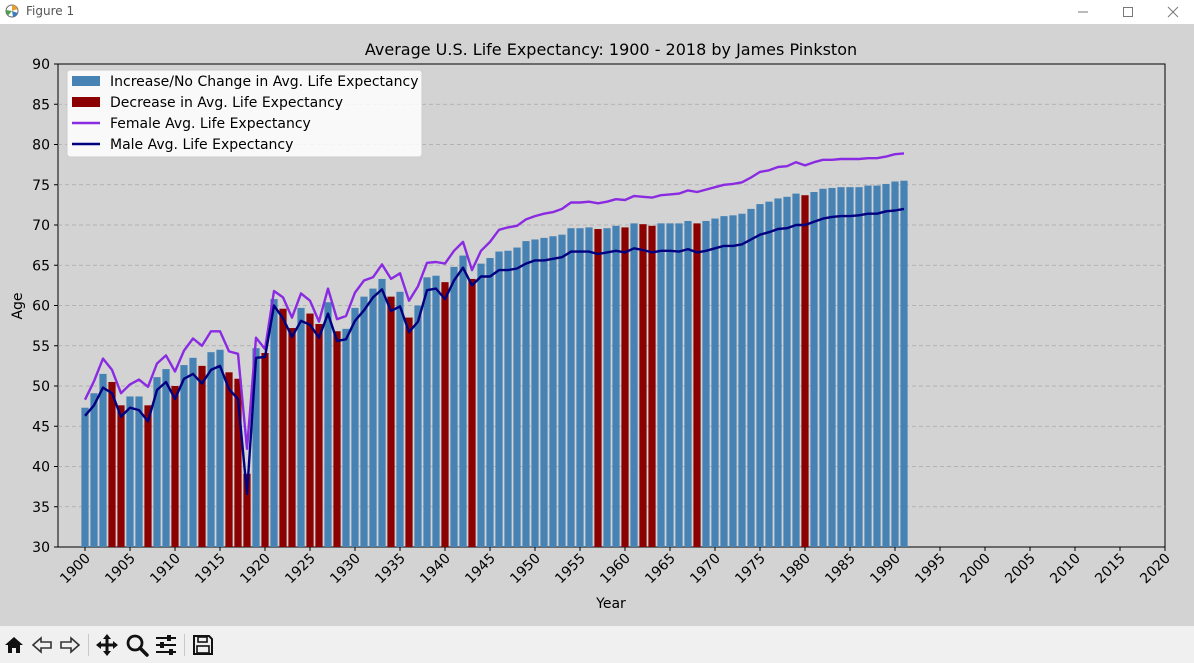 The width and height of the screenshot is (1194, 663). What do you see at coordinates (210, 124) in the screenshot?
I see `legend-label-female: Female Avg. Life Expectancy` at bounding box center [210, 124].